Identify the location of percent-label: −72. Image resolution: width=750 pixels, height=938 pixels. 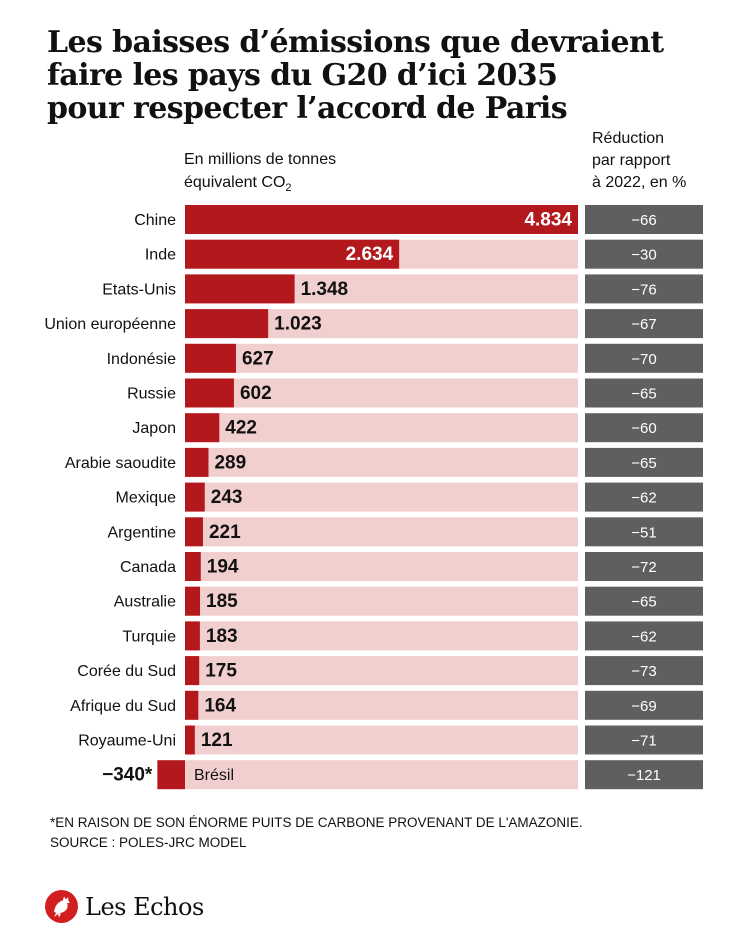
(643, 567).